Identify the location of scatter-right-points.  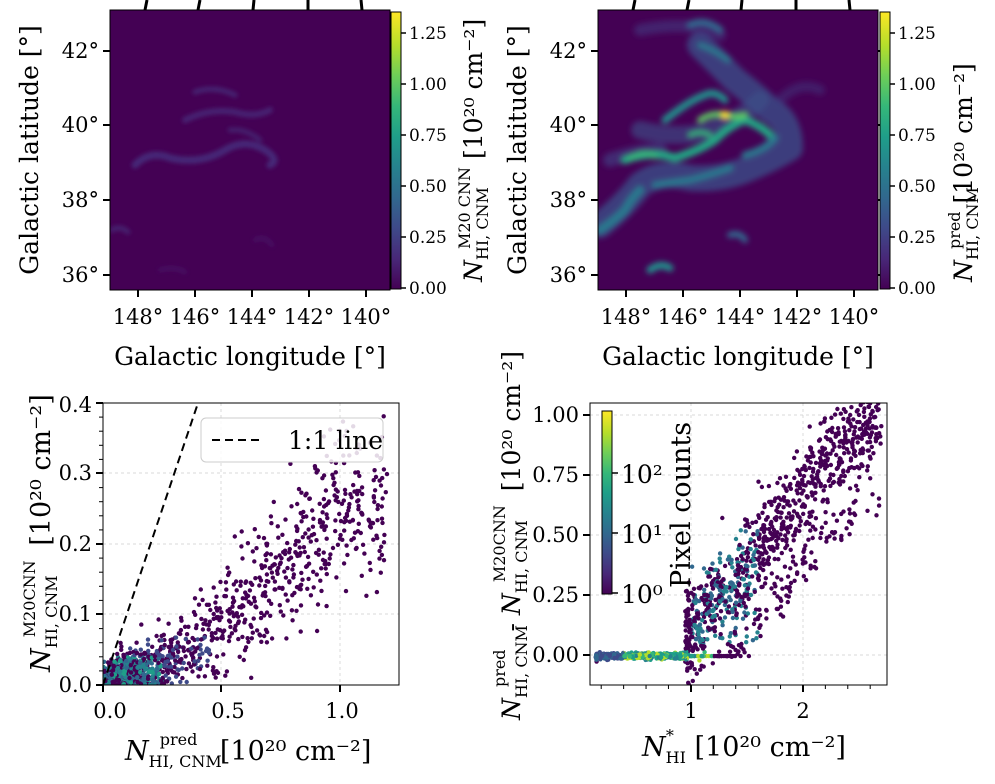
(738, 544).